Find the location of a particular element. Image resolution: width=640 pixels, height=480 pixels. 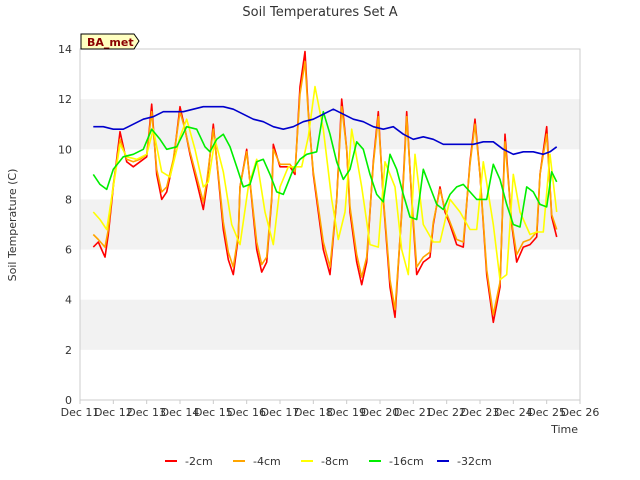

chart-title: Soil Temperatures Set A is located at coordinates (319, 12).